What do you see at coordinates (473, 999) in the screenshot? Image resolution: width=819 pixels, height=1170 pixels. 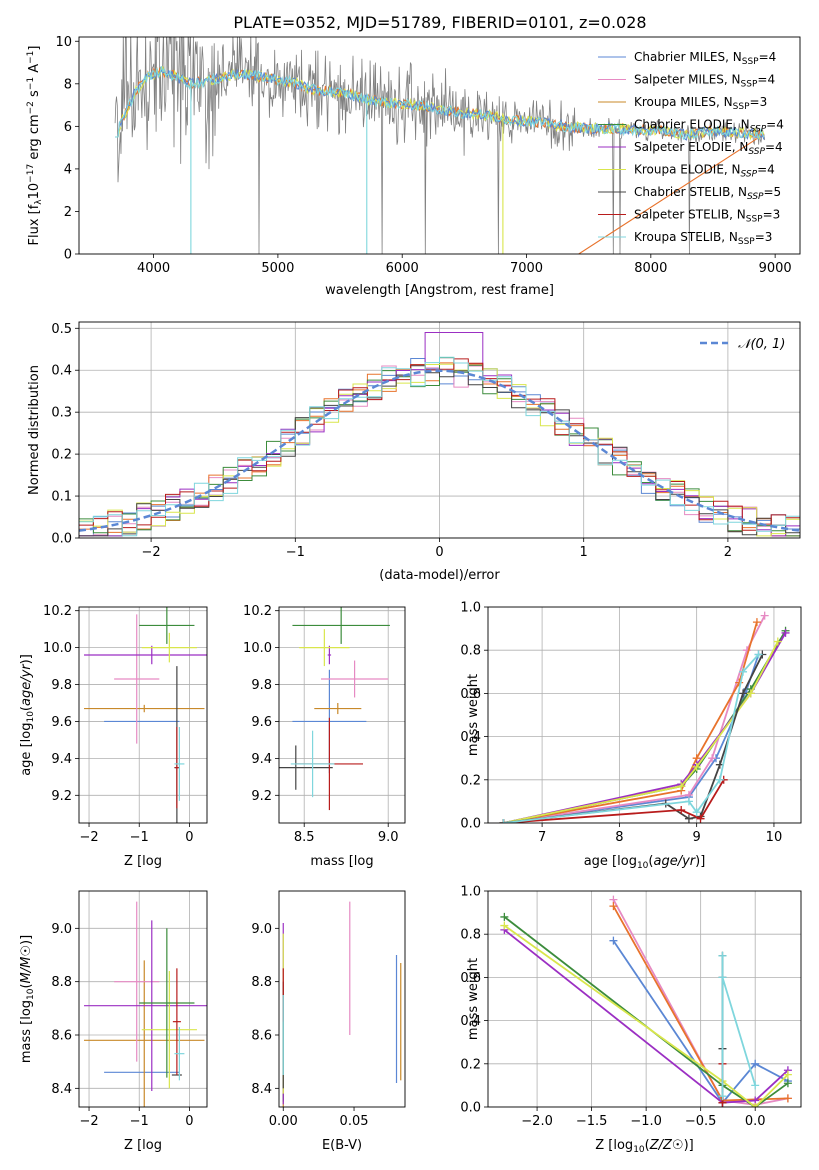 I see `y-axis-label: mass weight` at bounding box center [473, 999].